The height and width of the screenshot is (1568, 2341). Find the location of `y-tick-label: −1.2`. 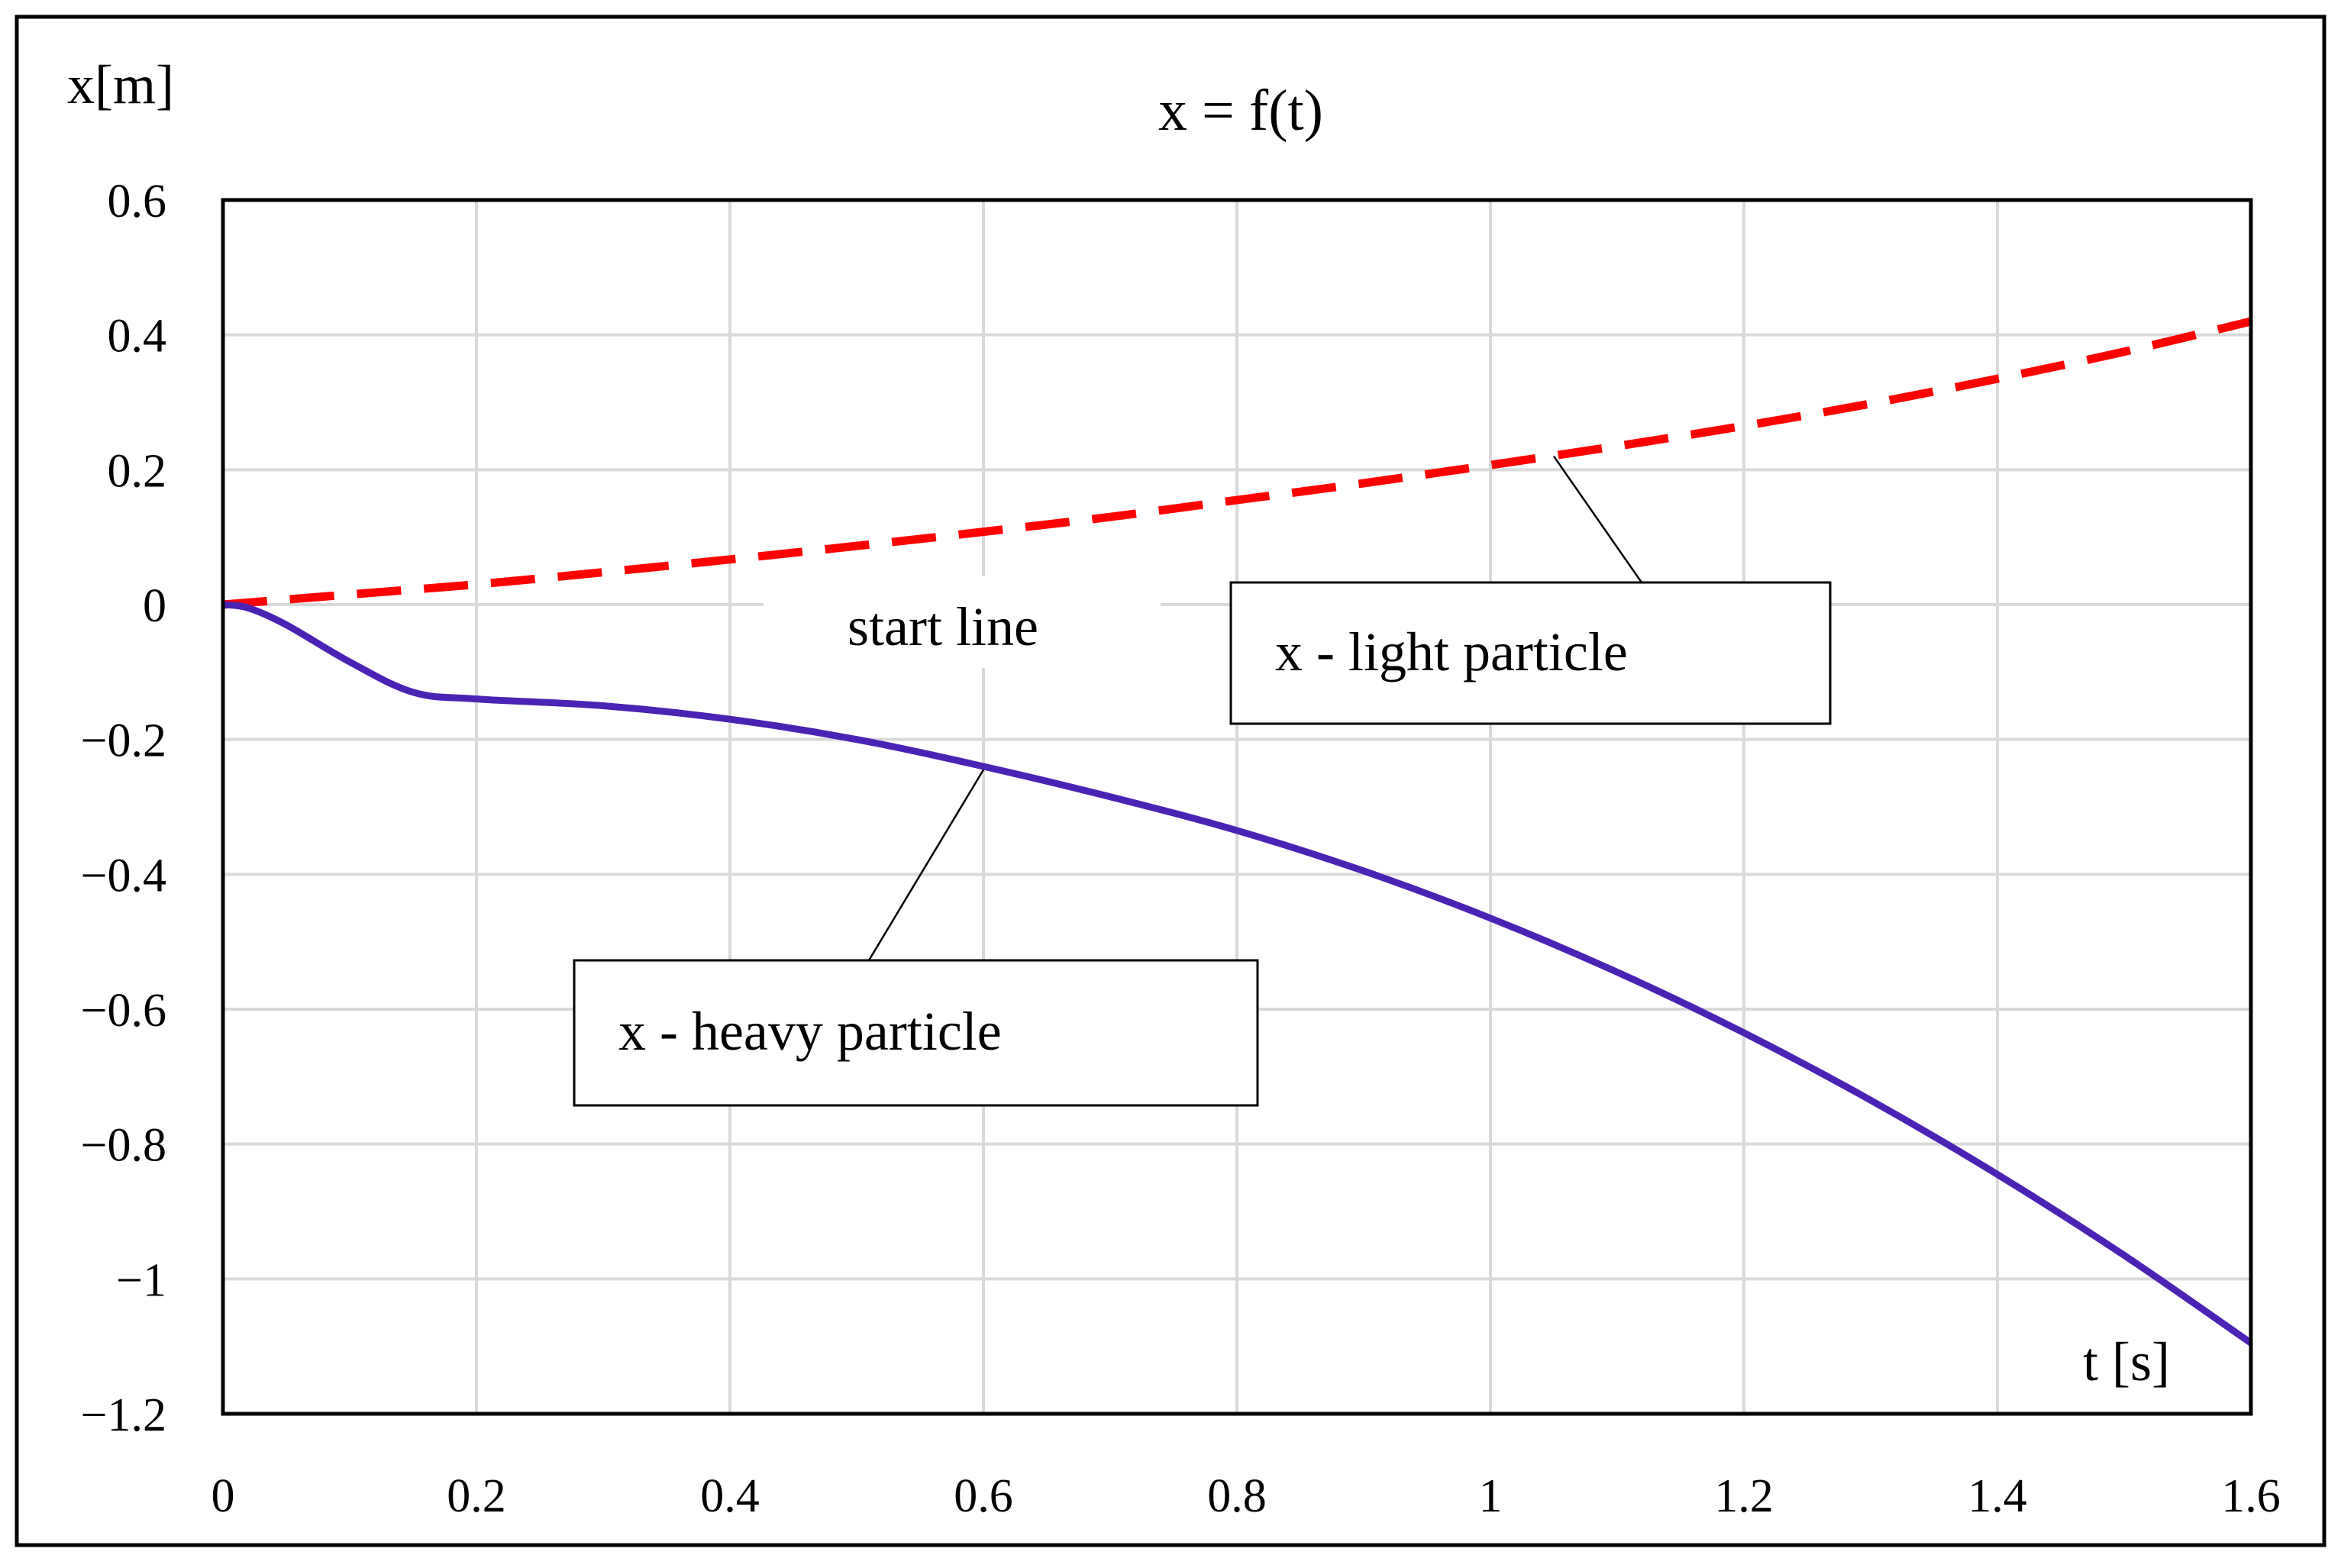

y-tick-label: −1.2 is located at coordinates (124, 1415).